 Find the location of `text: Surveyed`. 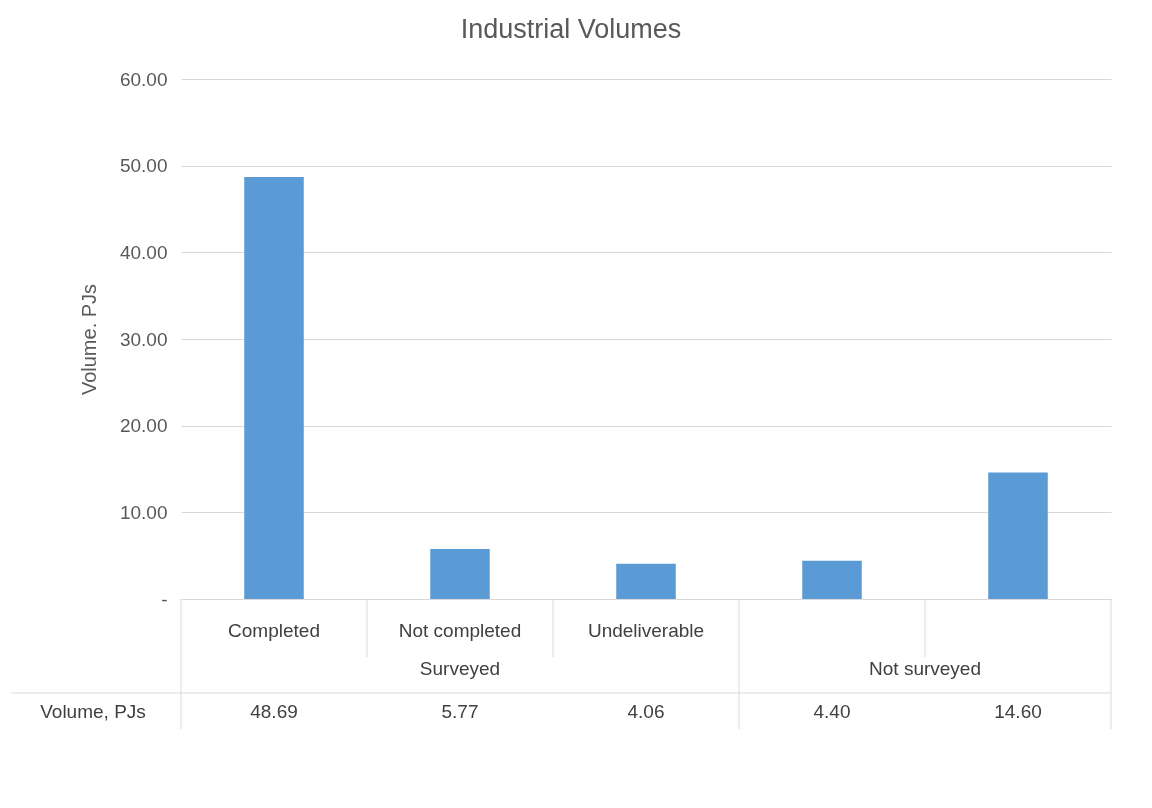

text: Surveyed is located at coordinates (460, 668).